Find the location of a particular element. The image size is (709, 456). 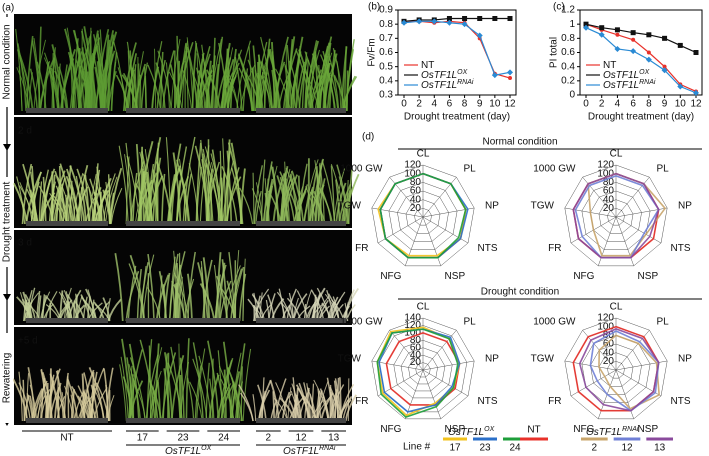

x-tick-label: 4 is located at coordinates (618, 104).